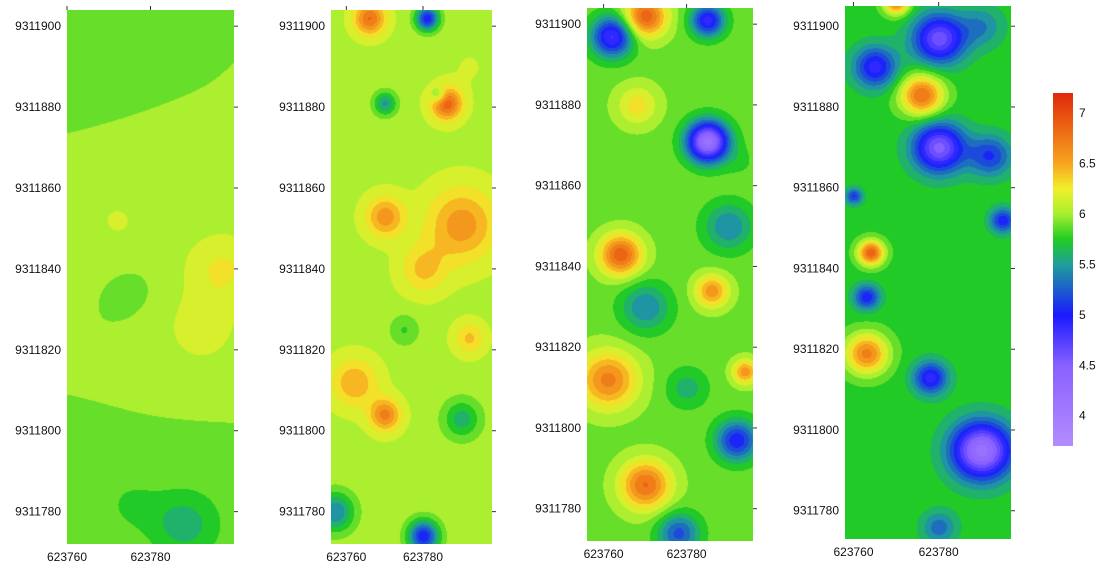 The width and height of the screenshot is (1099, 567). Describe the element at coordinates (1074, 269) in the screenshot. I see `colorbar: 7 6.5 6 5.5 5 4.5 4` at that location.